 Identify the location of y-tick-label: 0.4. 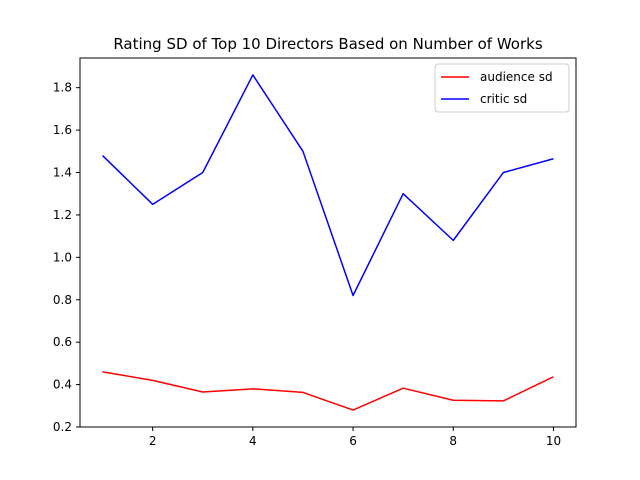
(62, 385).